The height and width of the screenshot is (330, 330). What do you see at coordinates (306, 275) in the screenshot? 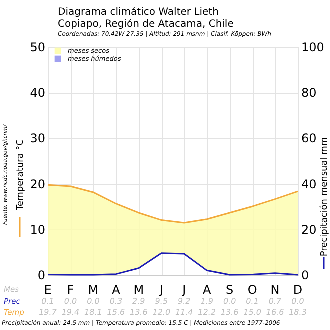
I see `y2-tick-label: 0` at bounding box center [306, 275].